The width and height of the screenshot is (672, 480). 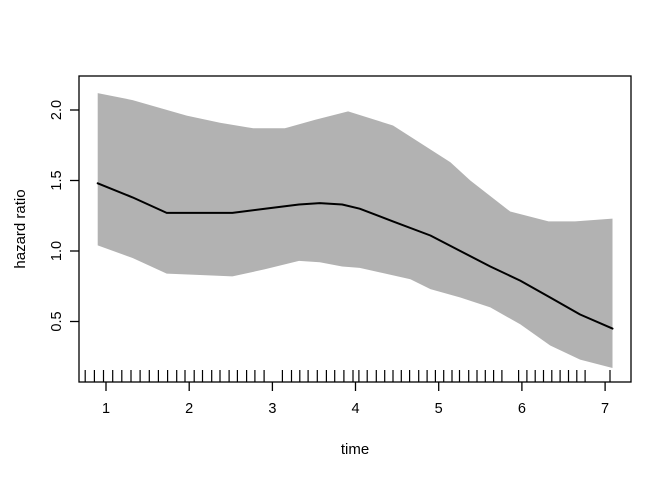 What do you see at coordinates (64, 216) in the screenshot?
I see `y-axis: 0.5 1.0 1.5 2.0` at bounding box center [64, 216].